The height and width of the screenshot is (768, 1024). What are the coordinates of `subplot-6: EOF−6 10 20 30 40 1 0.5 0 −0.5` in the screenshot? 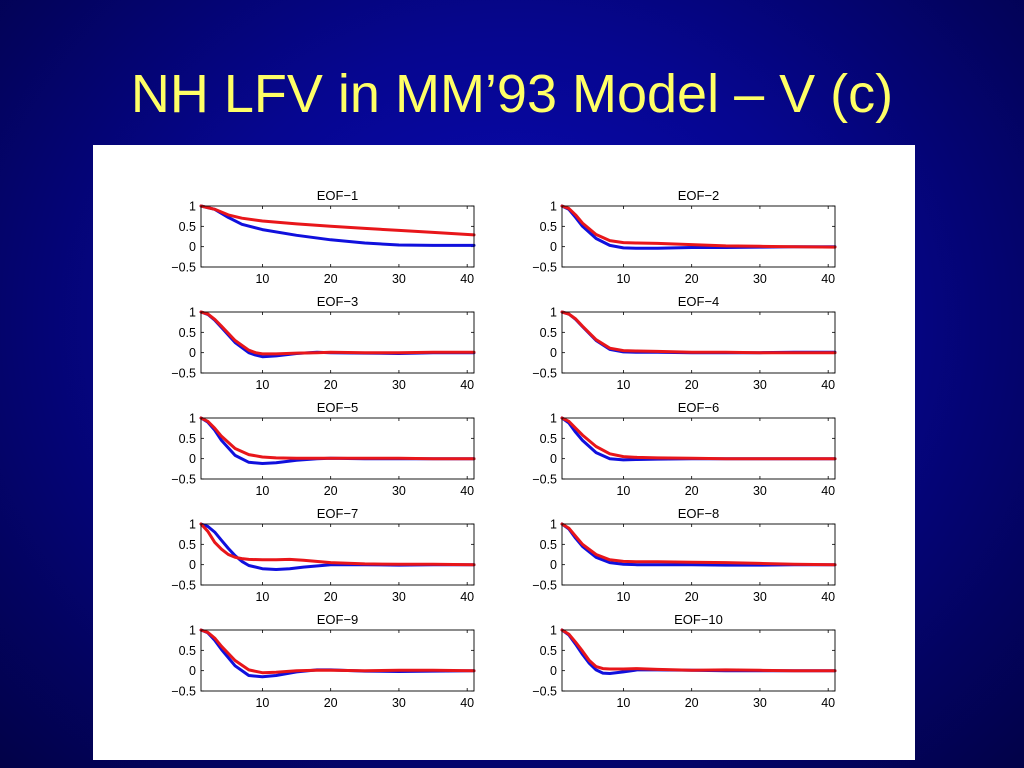 It's located at (684, 449).